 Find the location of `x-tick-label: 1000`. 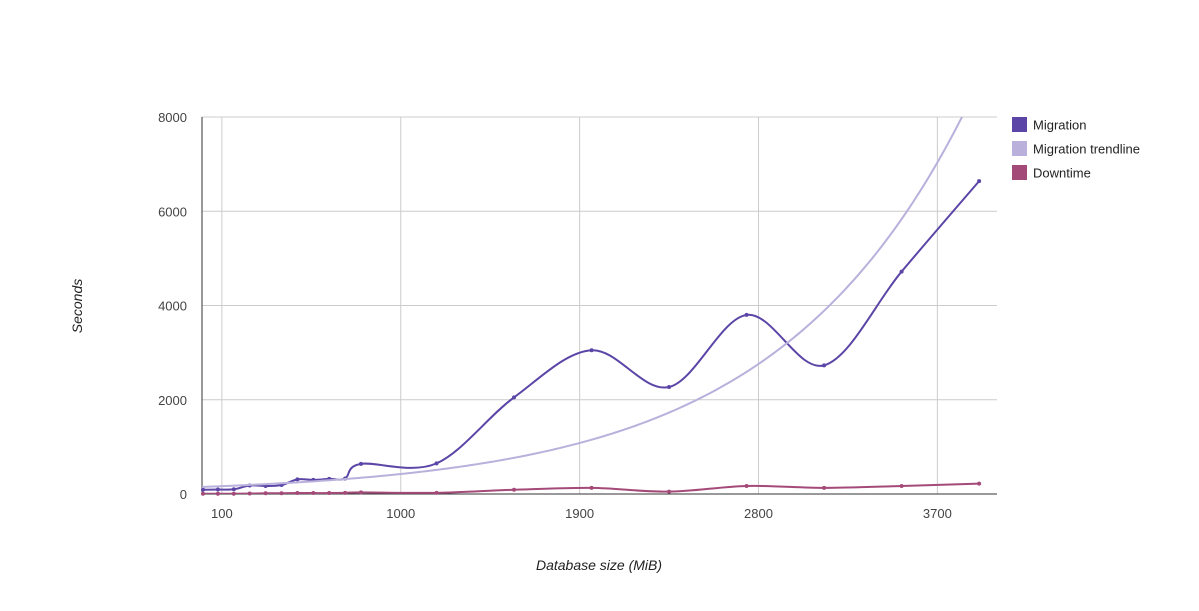

x-tick-label: 1000 is located at coordinates (400, 513).